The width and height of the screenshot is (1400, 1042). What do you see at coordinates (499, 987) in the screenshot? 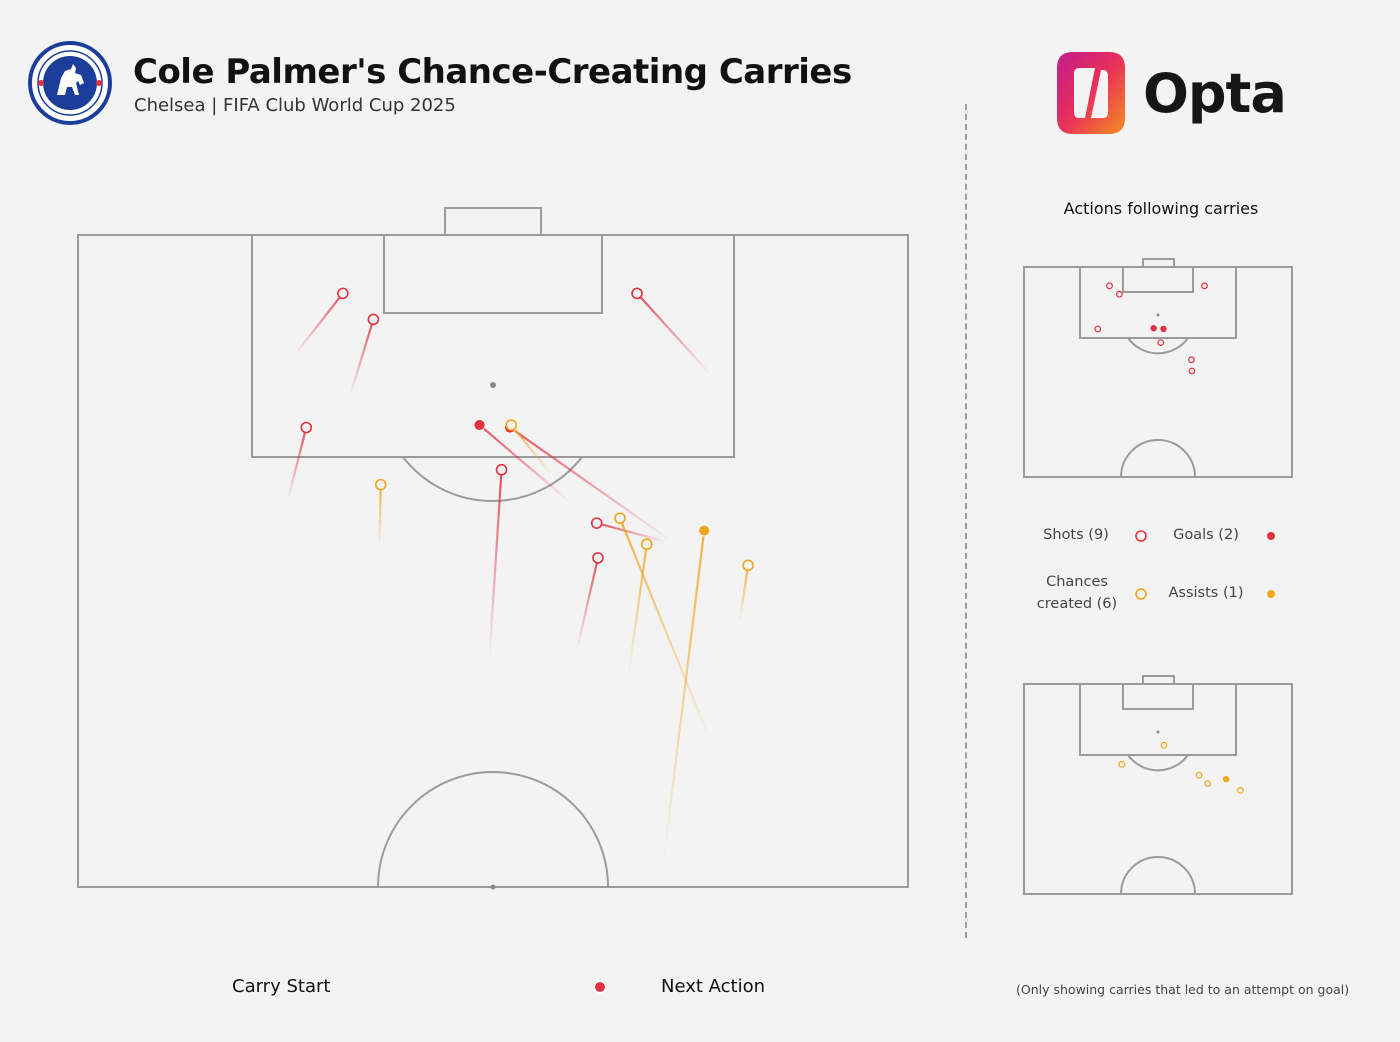
I see `legend-carry-line` at bounding box center [499, 987].